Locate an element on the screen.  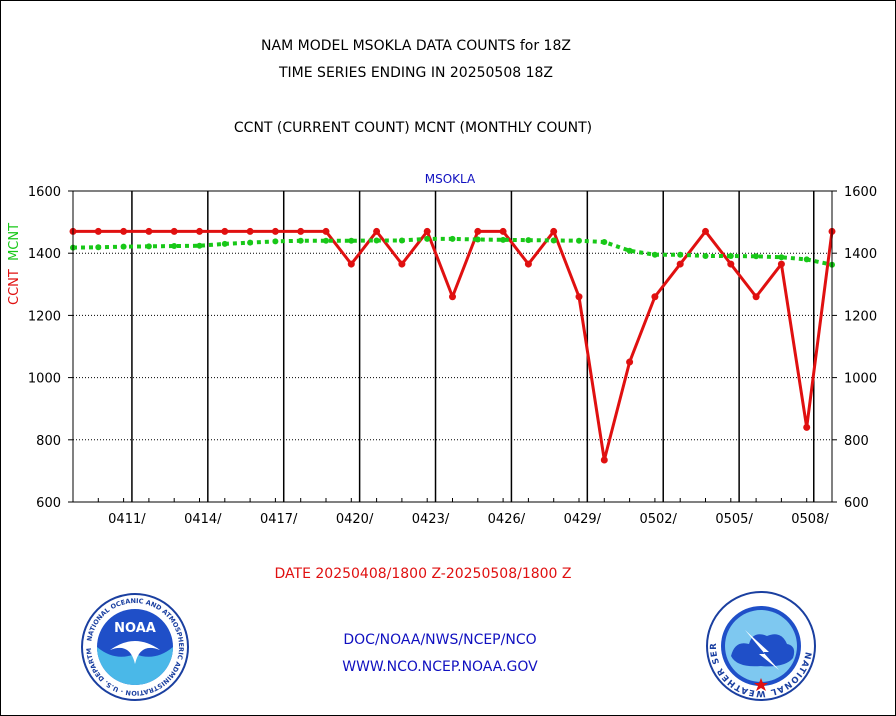
chart-title-line2: TIME SERIES ENDING IN 20250508 18Z is located at coordinates (416, 73).